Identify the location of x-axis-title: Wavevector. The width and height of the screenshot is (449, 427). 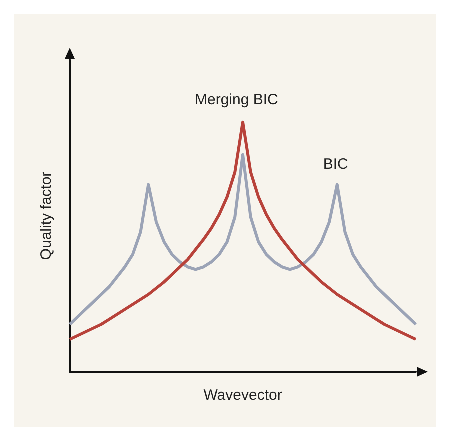
(243, 395).